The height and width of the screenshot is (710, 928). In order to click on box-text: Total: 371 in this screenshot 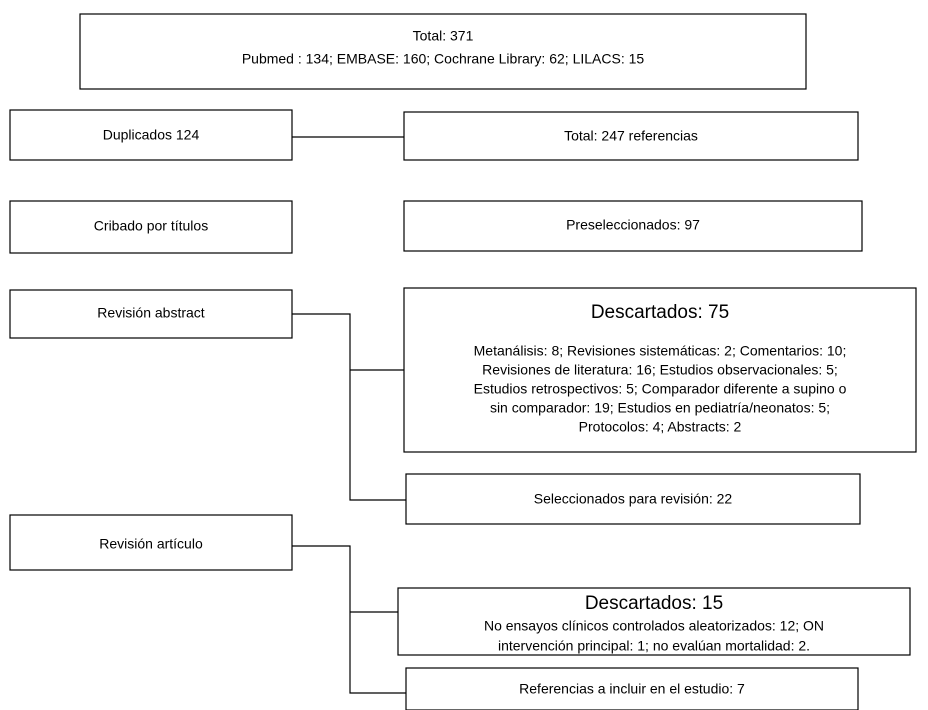, I will do `click(443, 36)`.